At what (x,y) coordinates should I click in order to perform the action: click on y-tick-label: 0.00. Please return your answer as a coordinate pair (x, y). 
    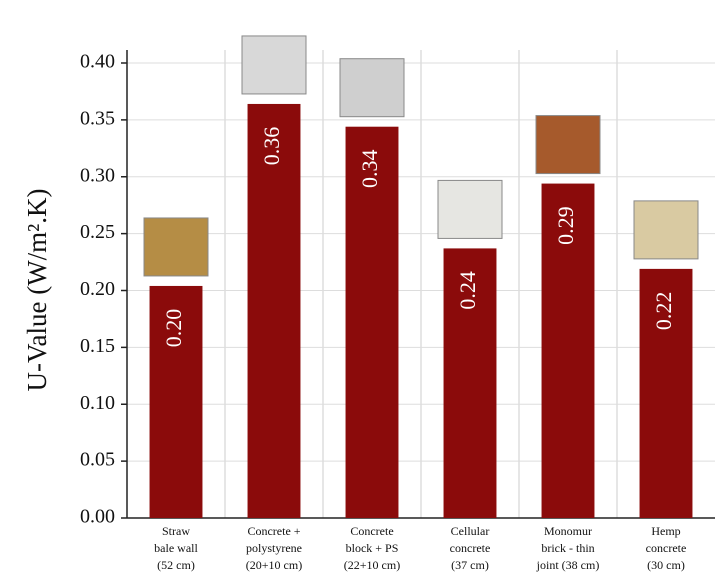
    Looking at the image, I should click on (97, 517).